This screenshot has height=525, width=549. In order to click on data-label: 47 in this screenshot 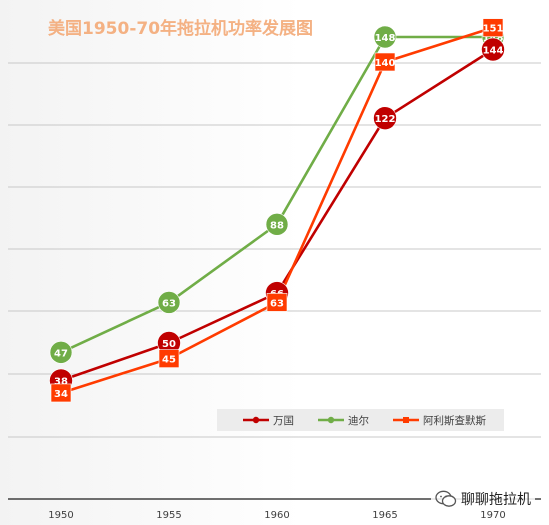, I will do `click(61, 353)`.